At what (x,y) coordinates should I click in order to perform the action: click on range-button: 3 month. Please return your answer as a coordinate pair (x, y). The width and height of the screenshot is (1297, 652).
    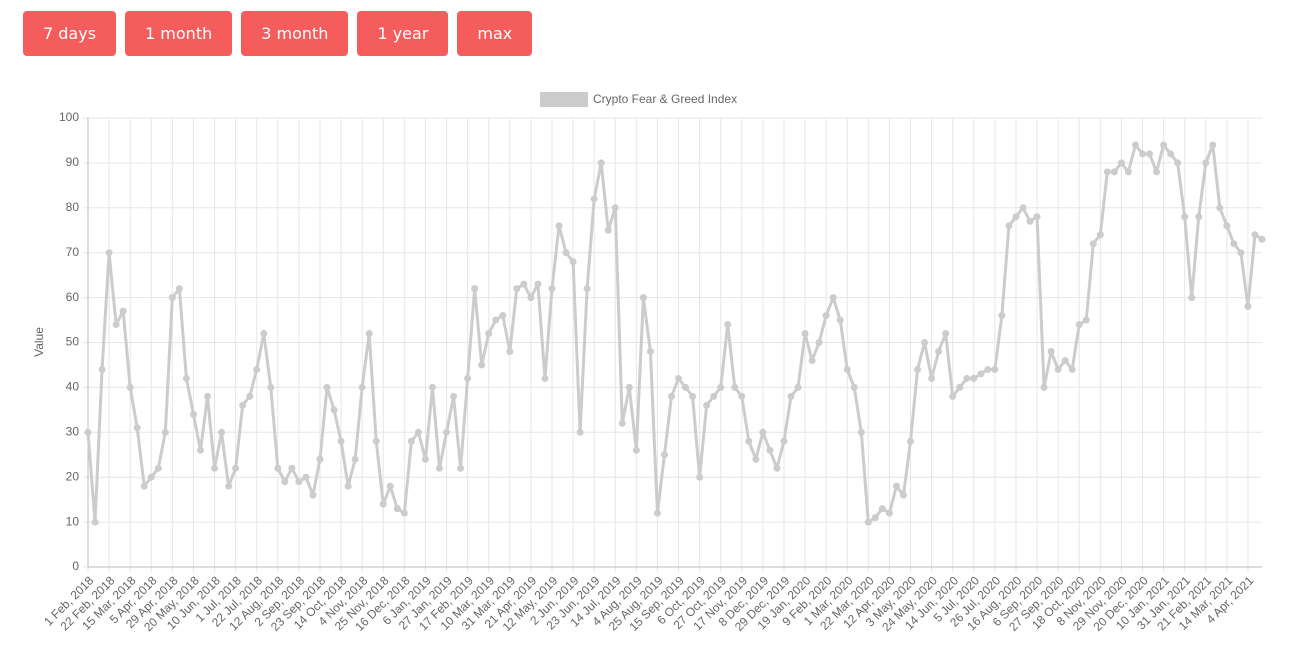
    Looking at the image, I should click on (295, 33).